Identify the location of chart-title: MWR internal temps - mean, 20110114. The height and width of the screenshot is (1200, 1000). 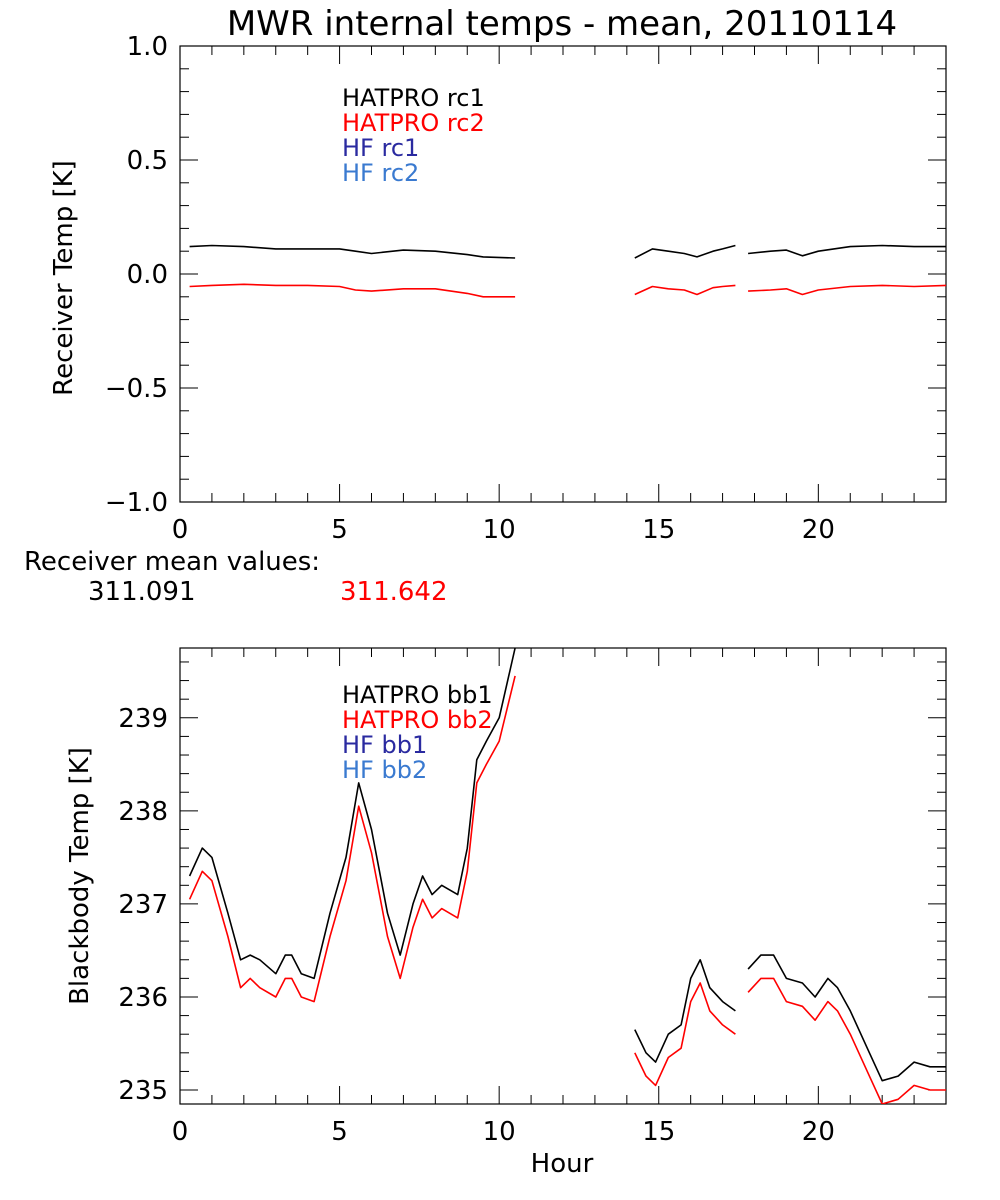
(562, 24).